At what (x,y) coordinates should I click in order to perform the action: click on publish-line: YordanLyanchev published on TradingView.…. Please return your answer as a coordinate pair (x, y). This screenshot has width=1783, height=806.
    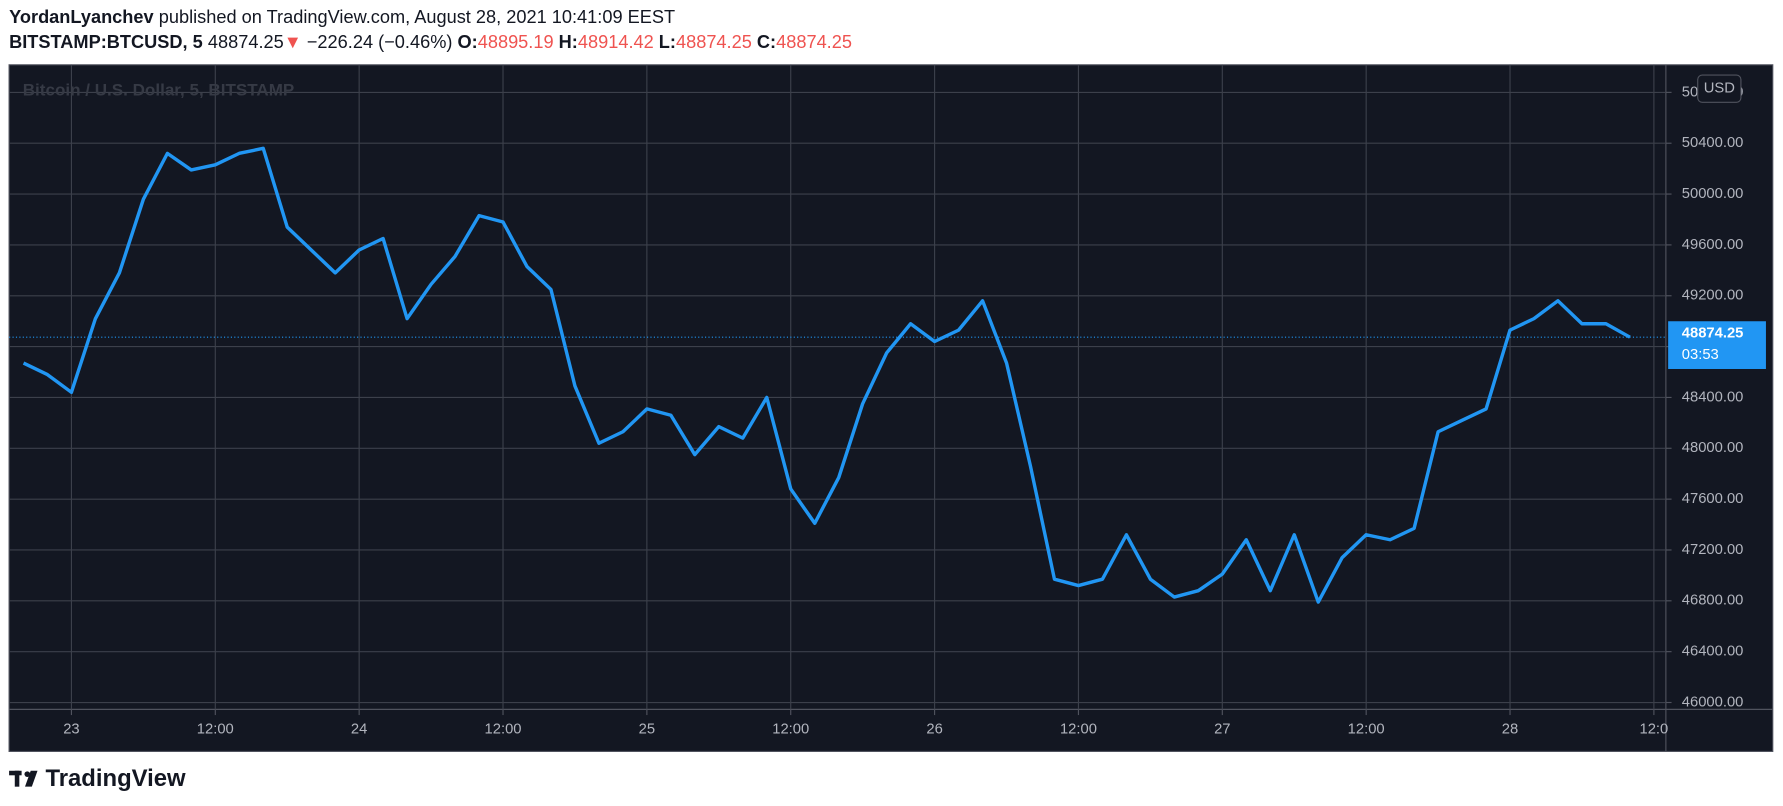
    Looking at the image, I should click on (342, 17).